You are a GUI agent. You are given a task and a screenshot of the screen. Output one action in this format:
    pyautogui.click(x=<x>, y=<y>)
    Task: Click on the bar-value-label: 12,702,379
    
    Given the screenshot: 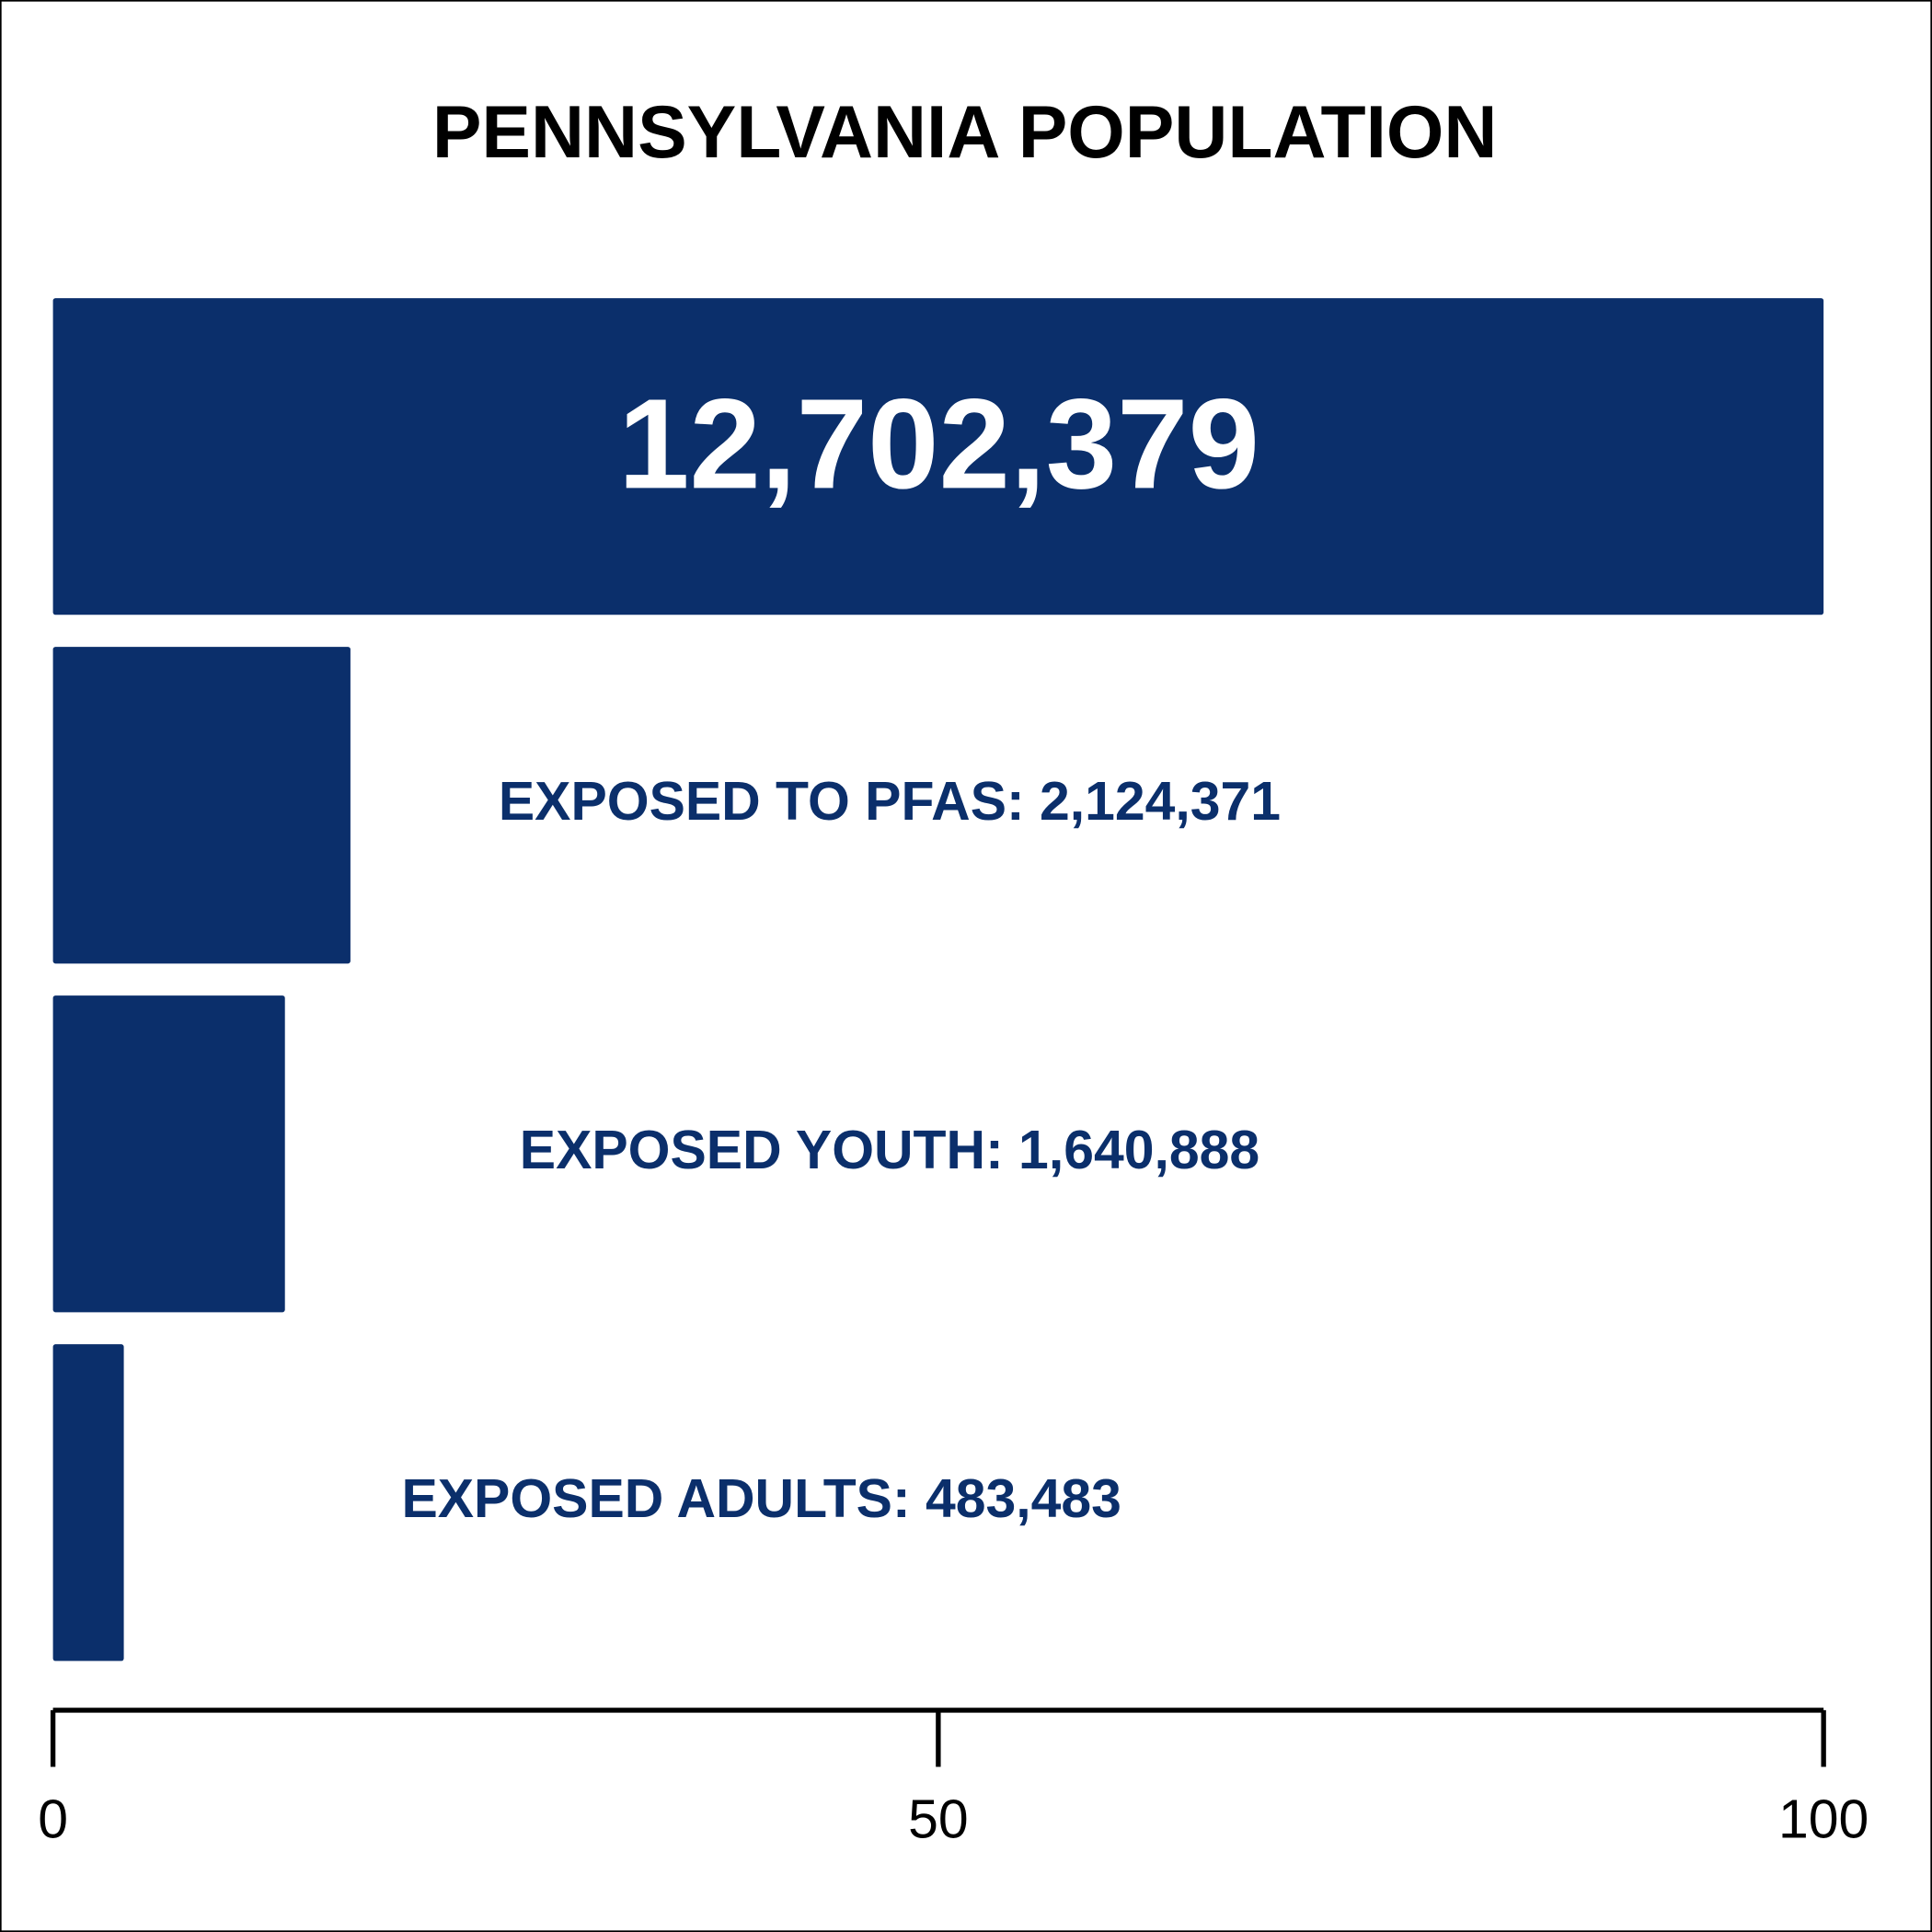 What is the action you would take?
    pyautogui.click(x=938, y=443)
    